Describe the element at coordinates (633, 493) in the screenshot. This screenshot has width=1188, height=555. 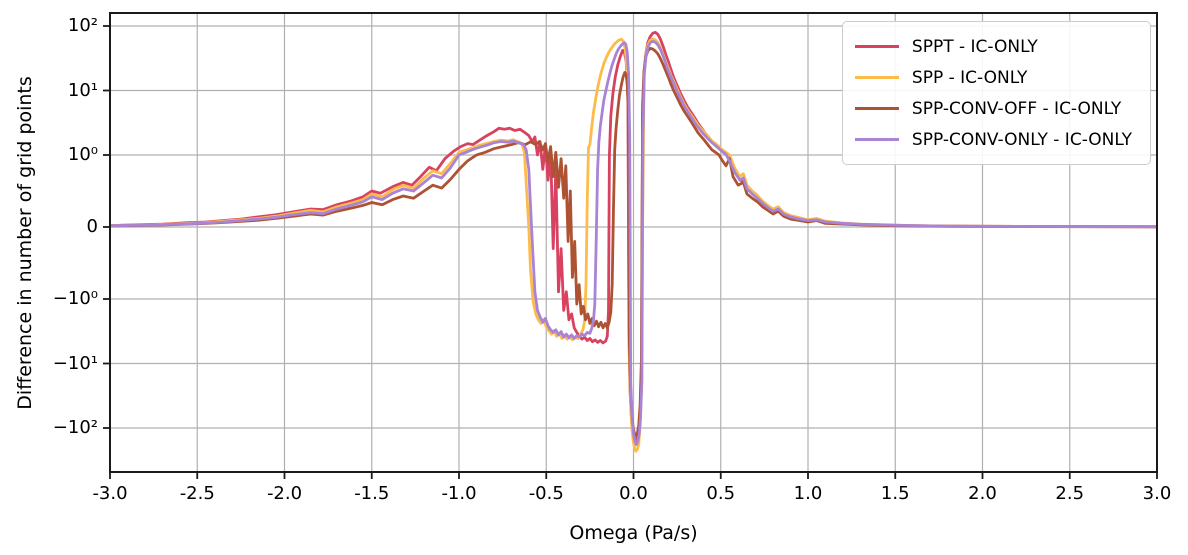
I see `x-tick-label: 0.0` at that location.